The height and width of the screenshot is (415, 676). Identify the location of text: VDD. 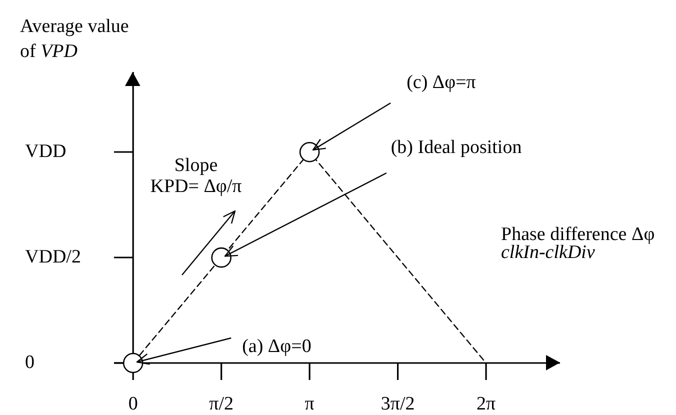
(45, 151).